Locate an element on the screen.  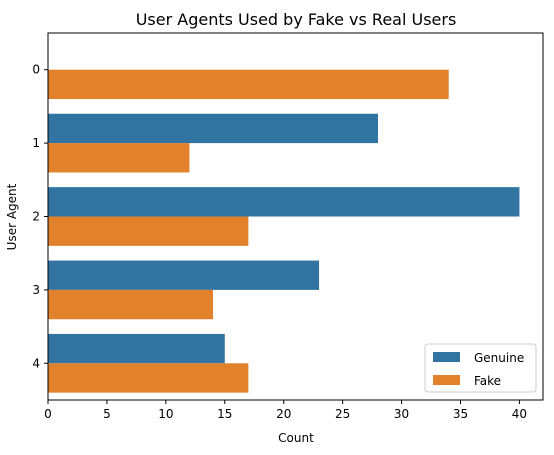
x-tick-label: 25 is located at coordinates (342, 414).